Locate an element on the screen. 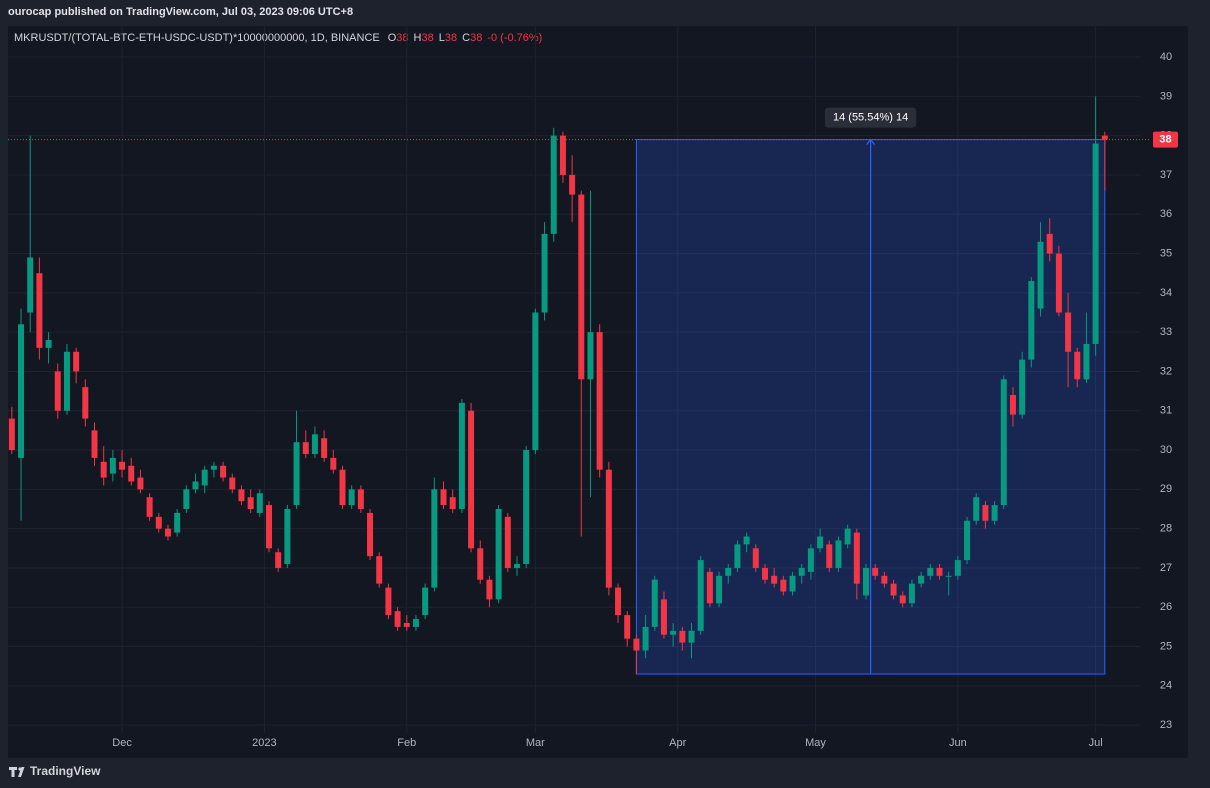 This screenshot has width=1210, height=788. measure-label: 14 (55.54%) 14 is located at coordinates (870, 117).